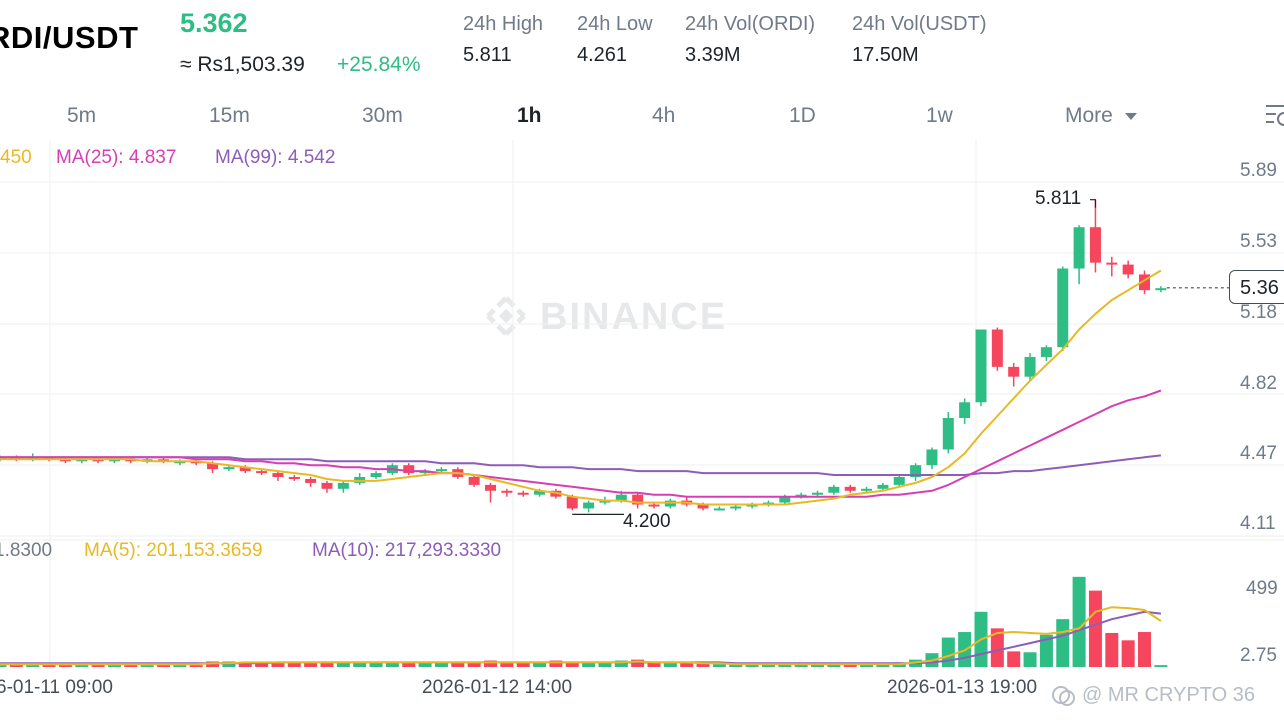  Describe the element at coordinates (885, 55) in the screenshot. I see `stat-24h-vol-quote-value: 17.50M` at that location.